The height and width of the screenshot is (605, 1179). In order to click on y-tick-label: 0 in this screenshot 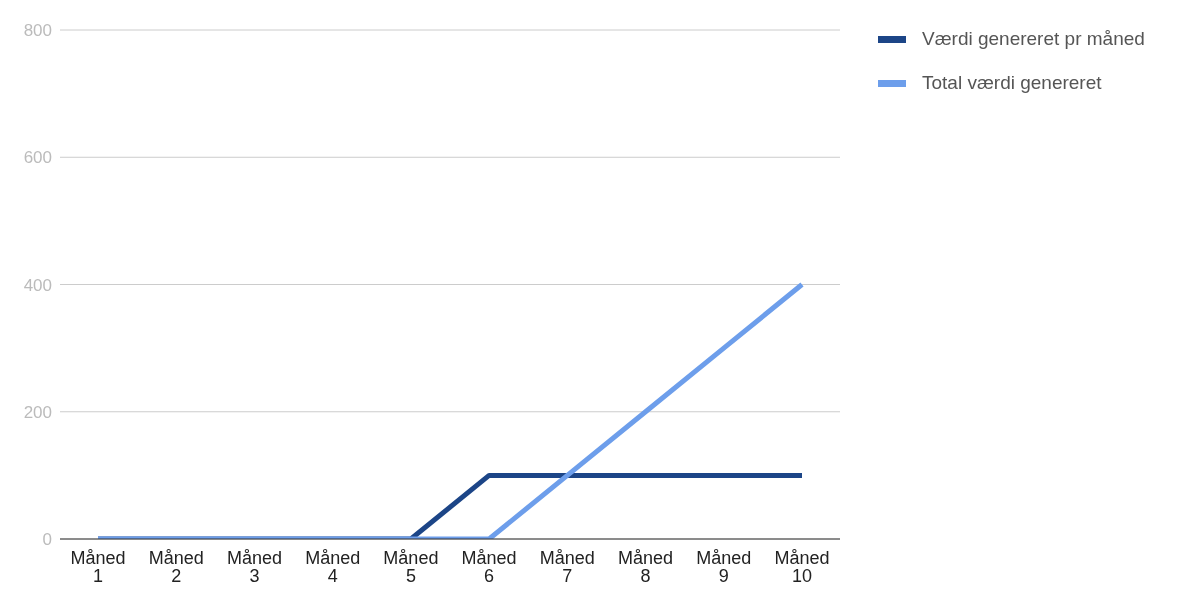, I will do `click(47, 540)`.